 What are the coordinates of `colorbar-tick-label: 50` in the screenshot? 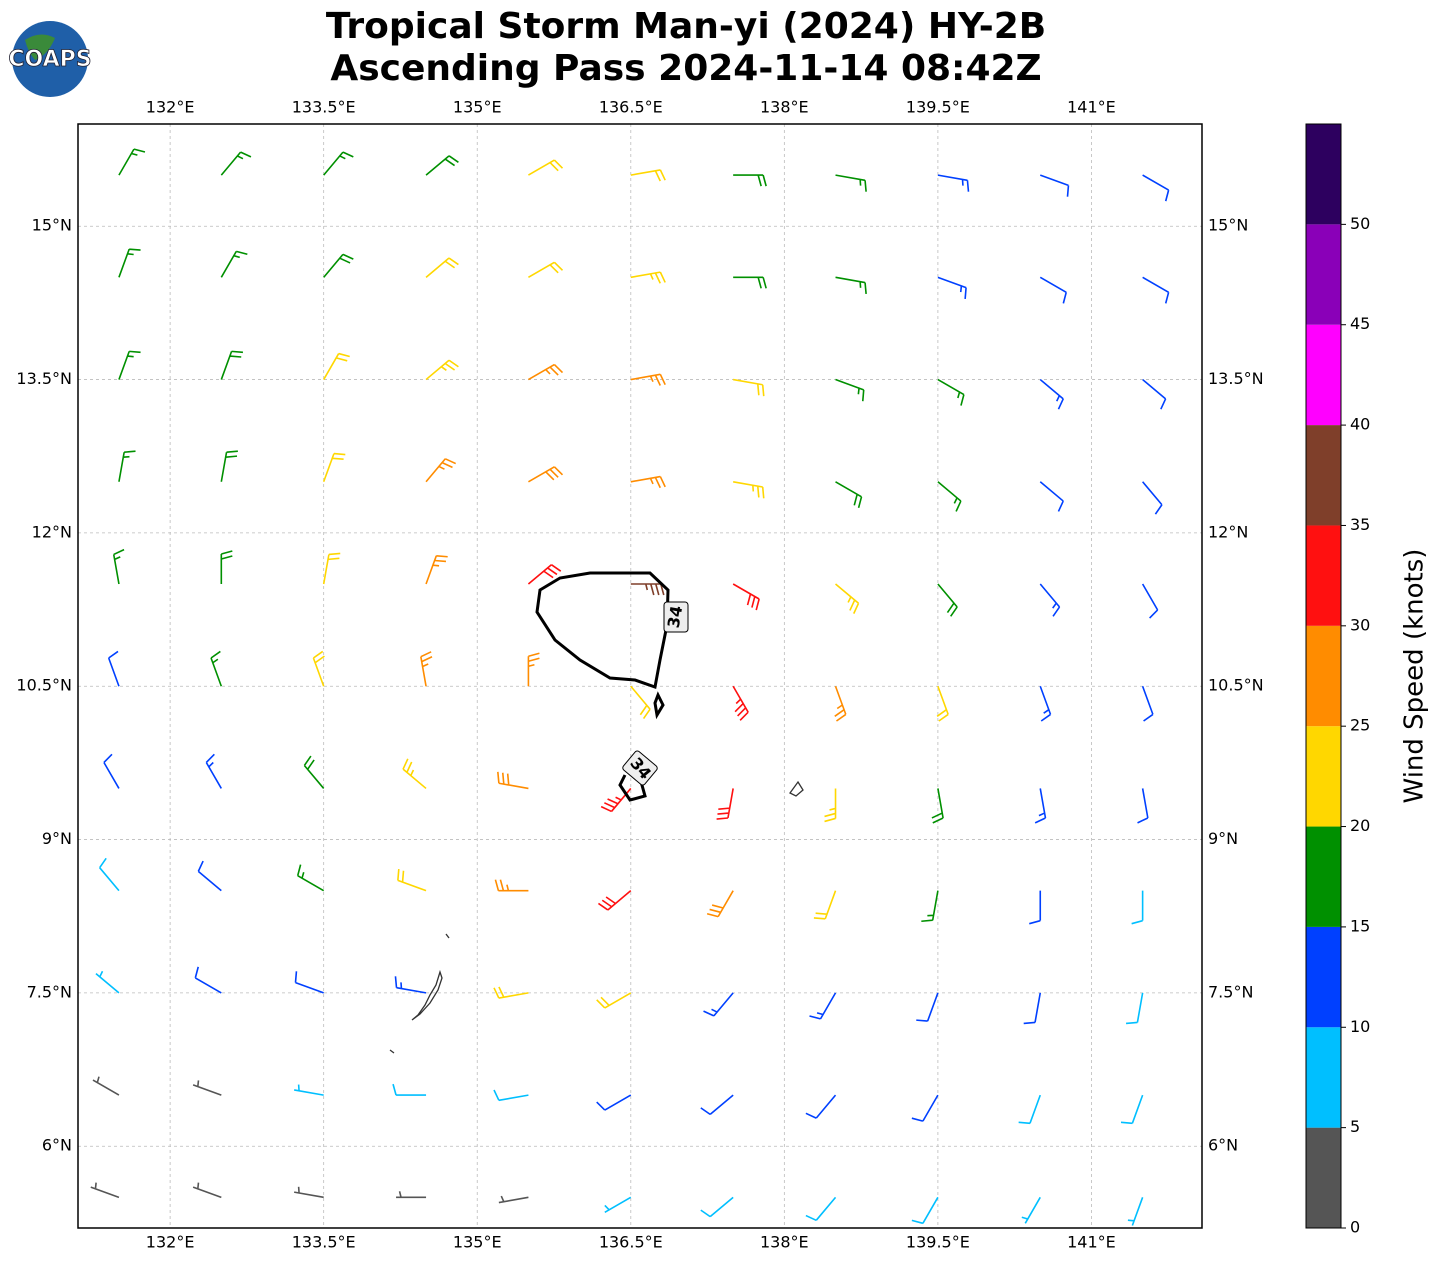 It's located at (1360, 223).